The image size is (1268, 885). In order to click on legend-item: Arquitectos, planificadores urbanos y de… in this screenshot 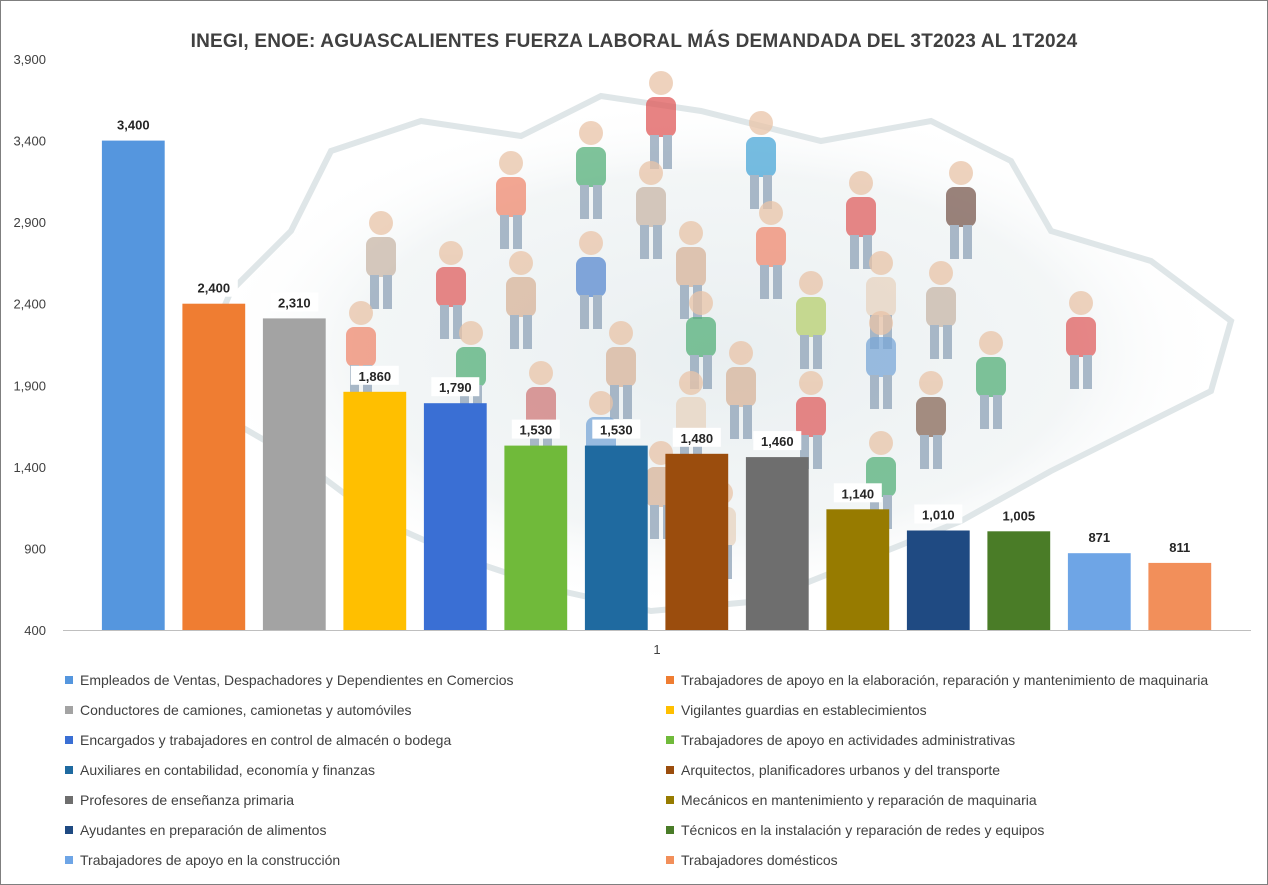, I will do `click(937, 770)`.